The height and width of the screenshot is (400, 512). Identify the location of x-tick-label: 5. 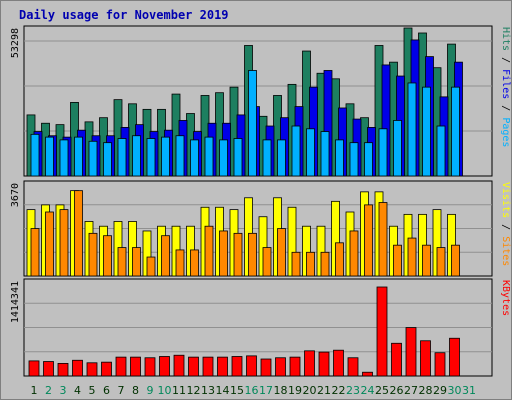
(92, 390).